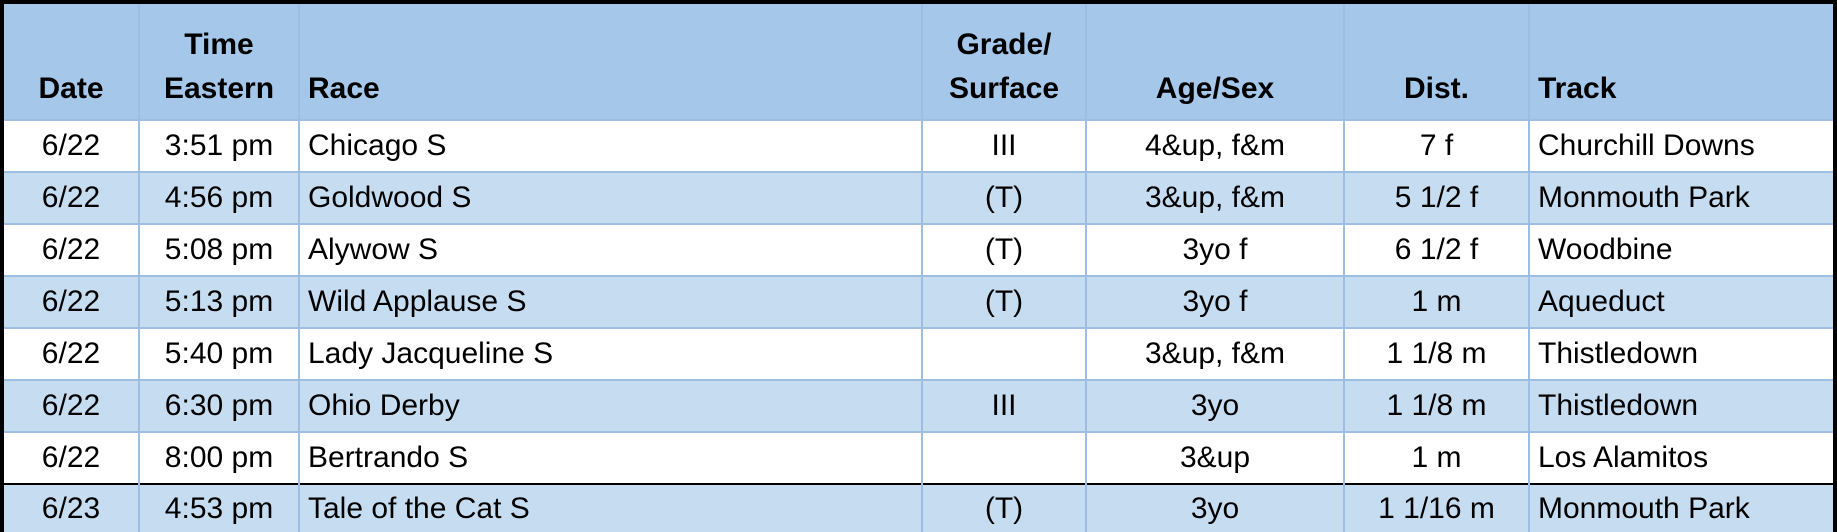 This screenshot has width=1837, height=532. Describe the element at coordinates (1436, 88) in the screenshot. I see `header-text: Dist.` at that location.